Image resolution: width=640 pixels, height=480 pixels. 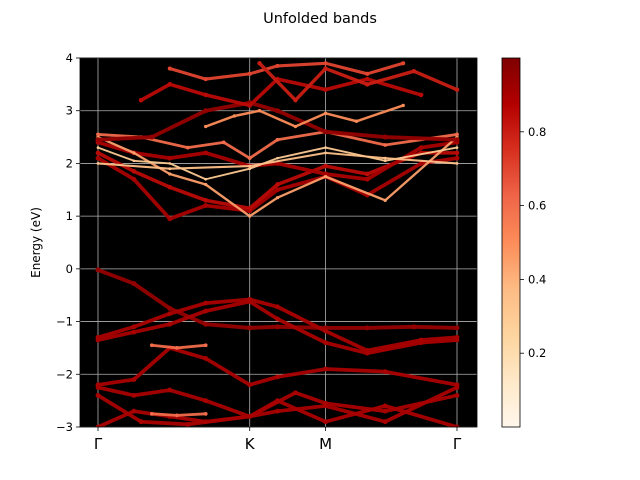 I want to click on y-tick-label: −2, so click(x=64, y=374).